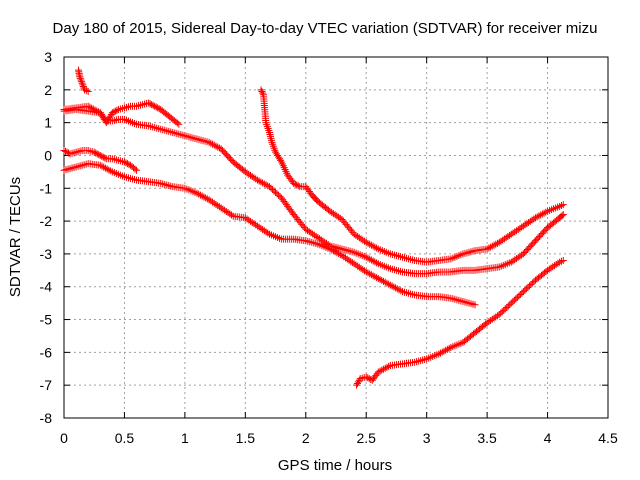 This screenshot has height=480, width=640. I want to click on y-tick-label: 1, so click(48, 123).